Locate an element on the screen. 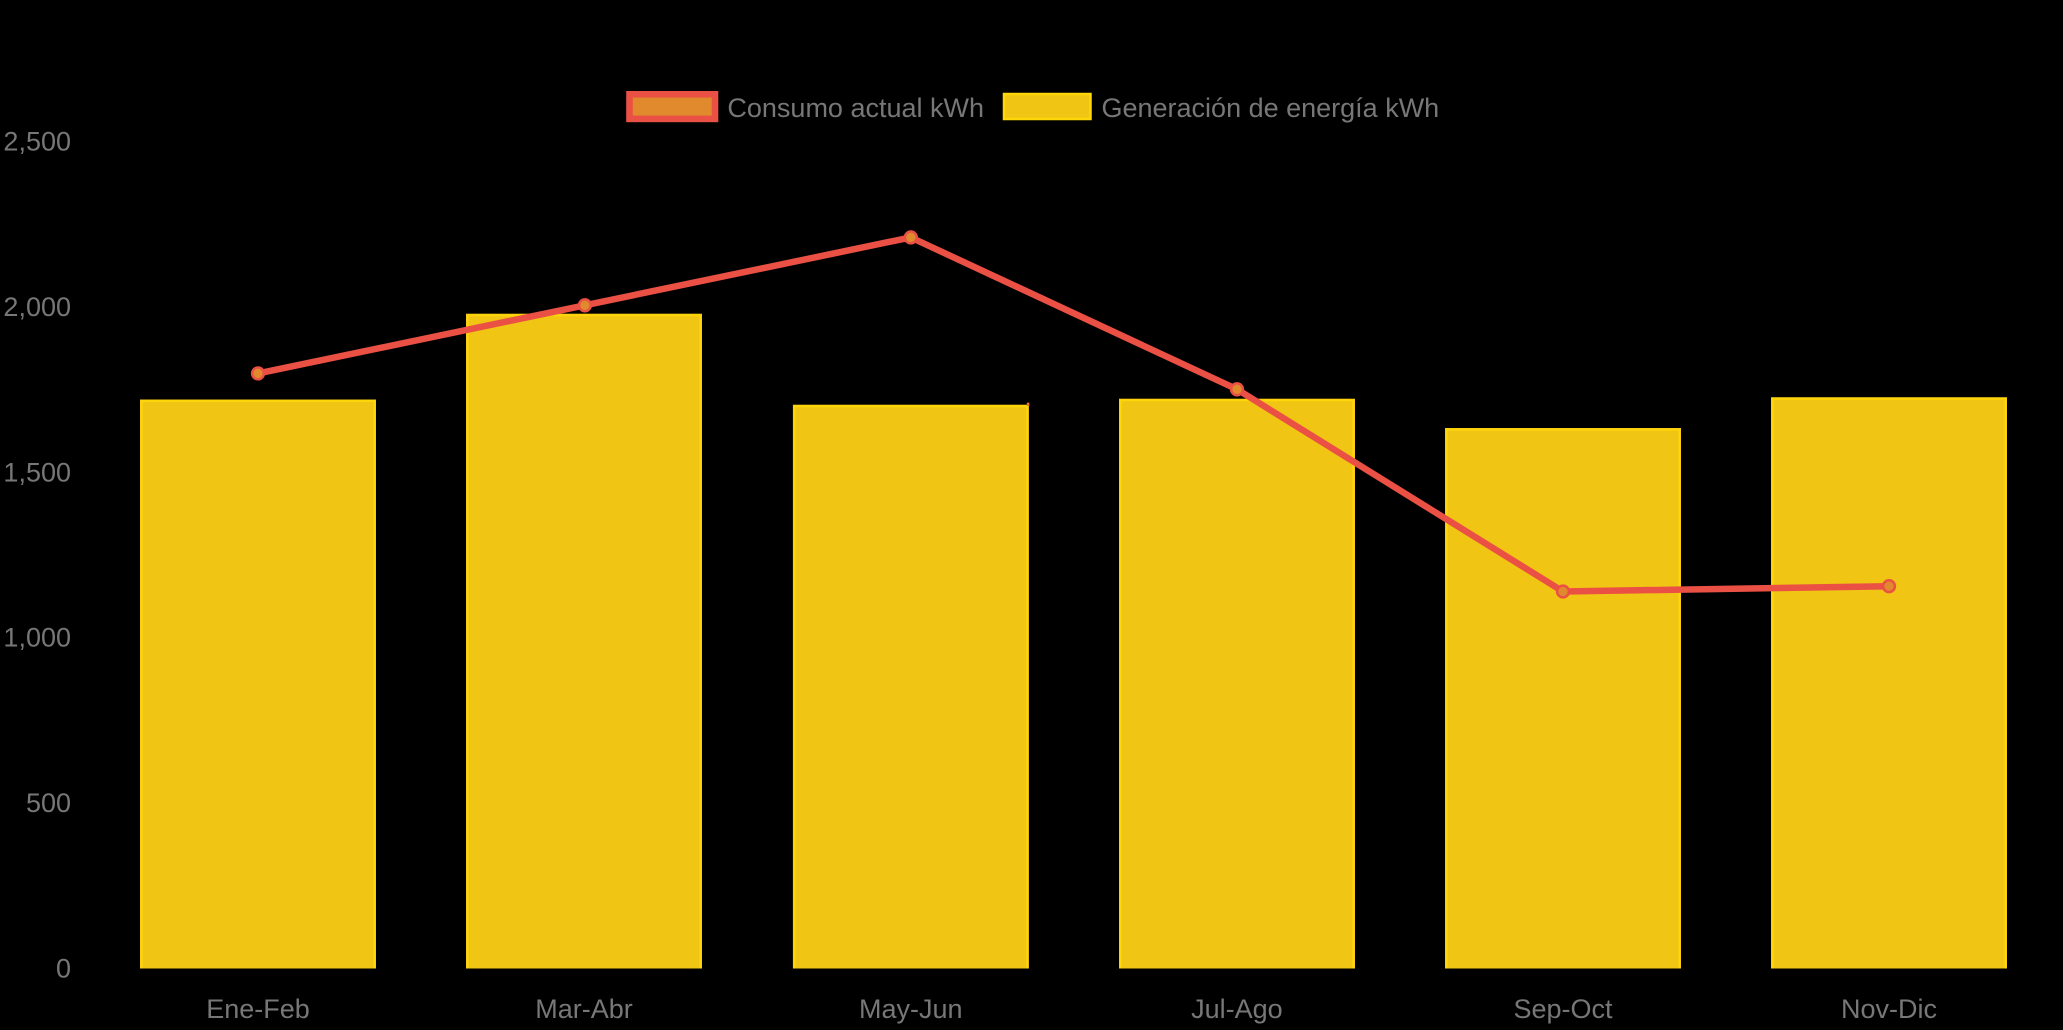 The width and height of the screenshot is (2063, 1030). svg-text: 2,000 is located at coordinates (37, 307).